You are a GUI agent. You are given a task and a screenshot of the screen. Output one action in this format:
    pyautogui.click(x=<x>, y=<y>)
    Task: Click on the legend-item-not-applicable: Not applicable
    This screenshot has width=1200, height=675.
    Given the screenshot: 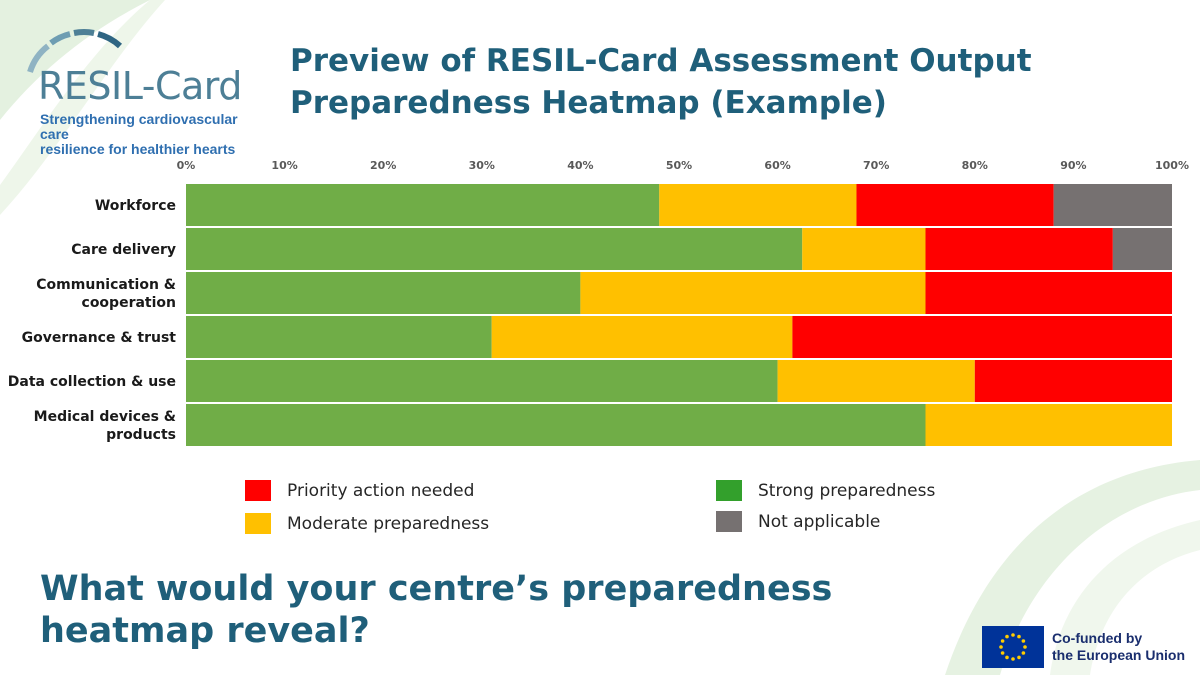 What is the action you would take?
    pyautogui.click(x=798, y=521)
    